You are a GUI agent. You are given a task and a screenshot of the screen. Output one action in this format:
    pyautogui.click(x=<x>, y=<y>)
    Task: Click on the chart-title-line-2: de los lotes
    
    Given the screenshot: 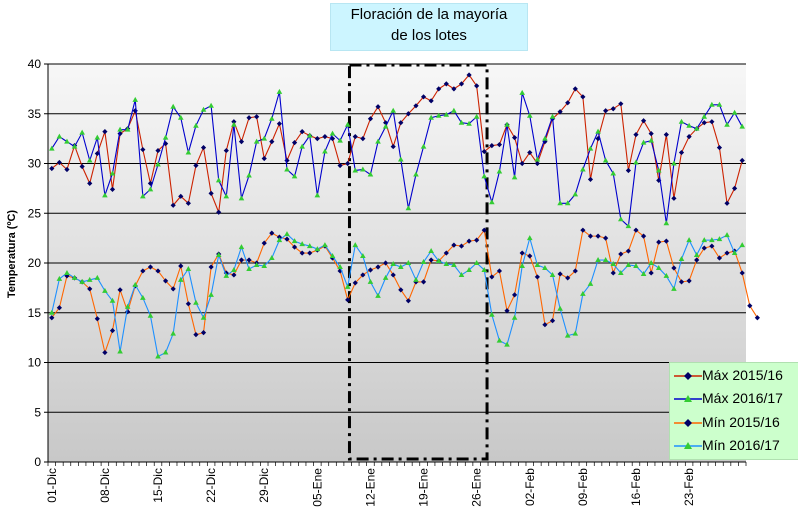 What is the action you would take?
    pyautogui.click(x=429, y=35)
    